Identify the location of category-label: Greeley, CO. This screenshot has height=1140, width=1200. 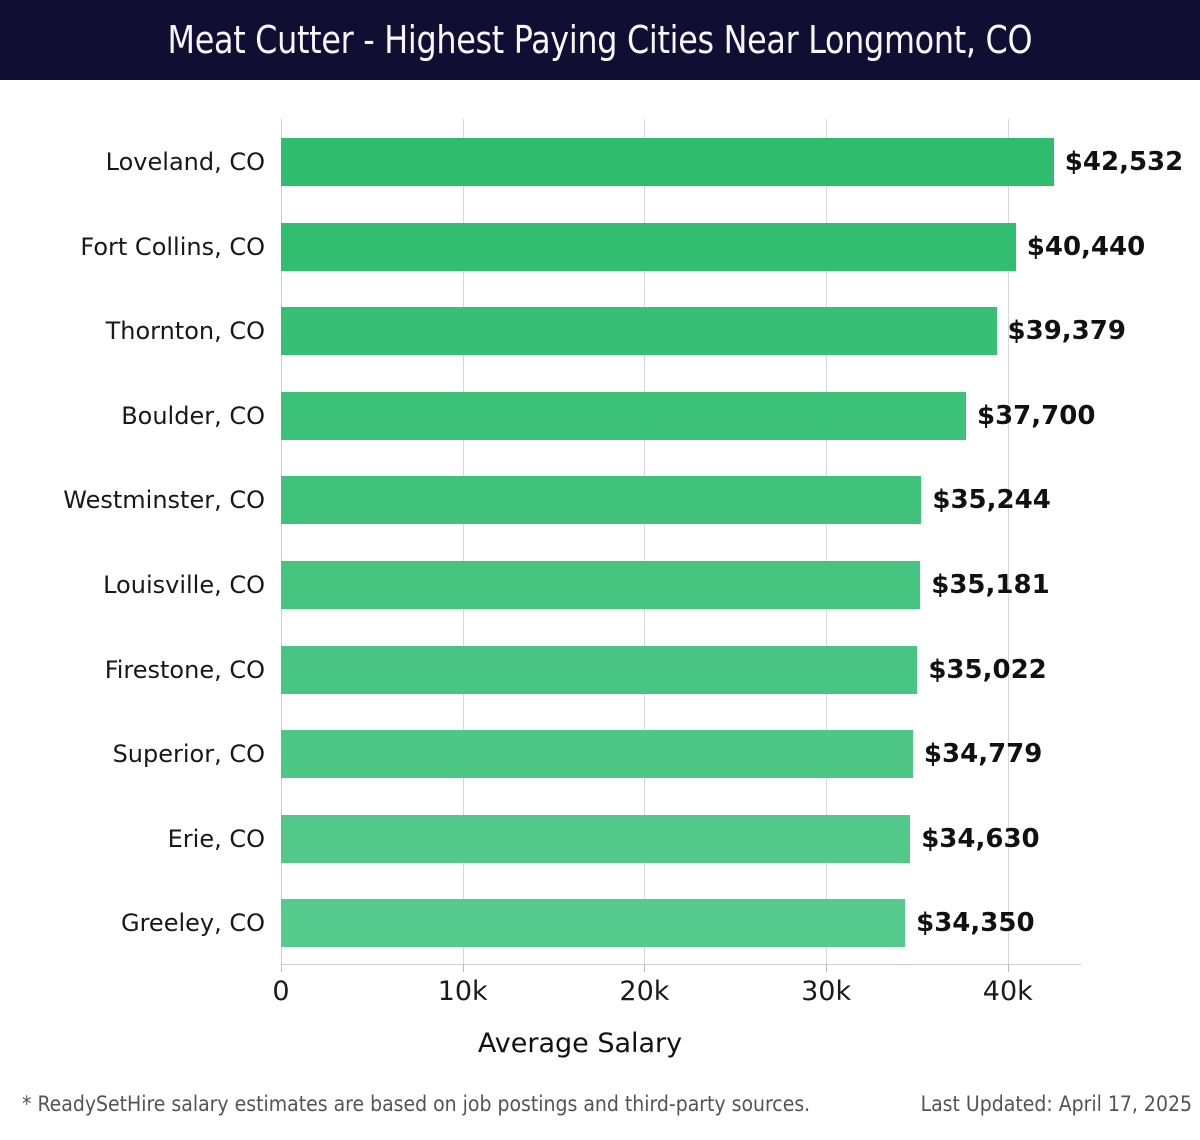
(192, 923).